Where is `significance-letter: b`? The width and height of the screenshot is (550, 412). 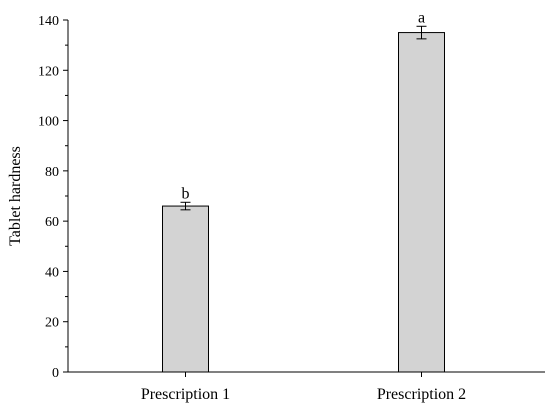
significance-letter: b is located at coordinates (186, 193).